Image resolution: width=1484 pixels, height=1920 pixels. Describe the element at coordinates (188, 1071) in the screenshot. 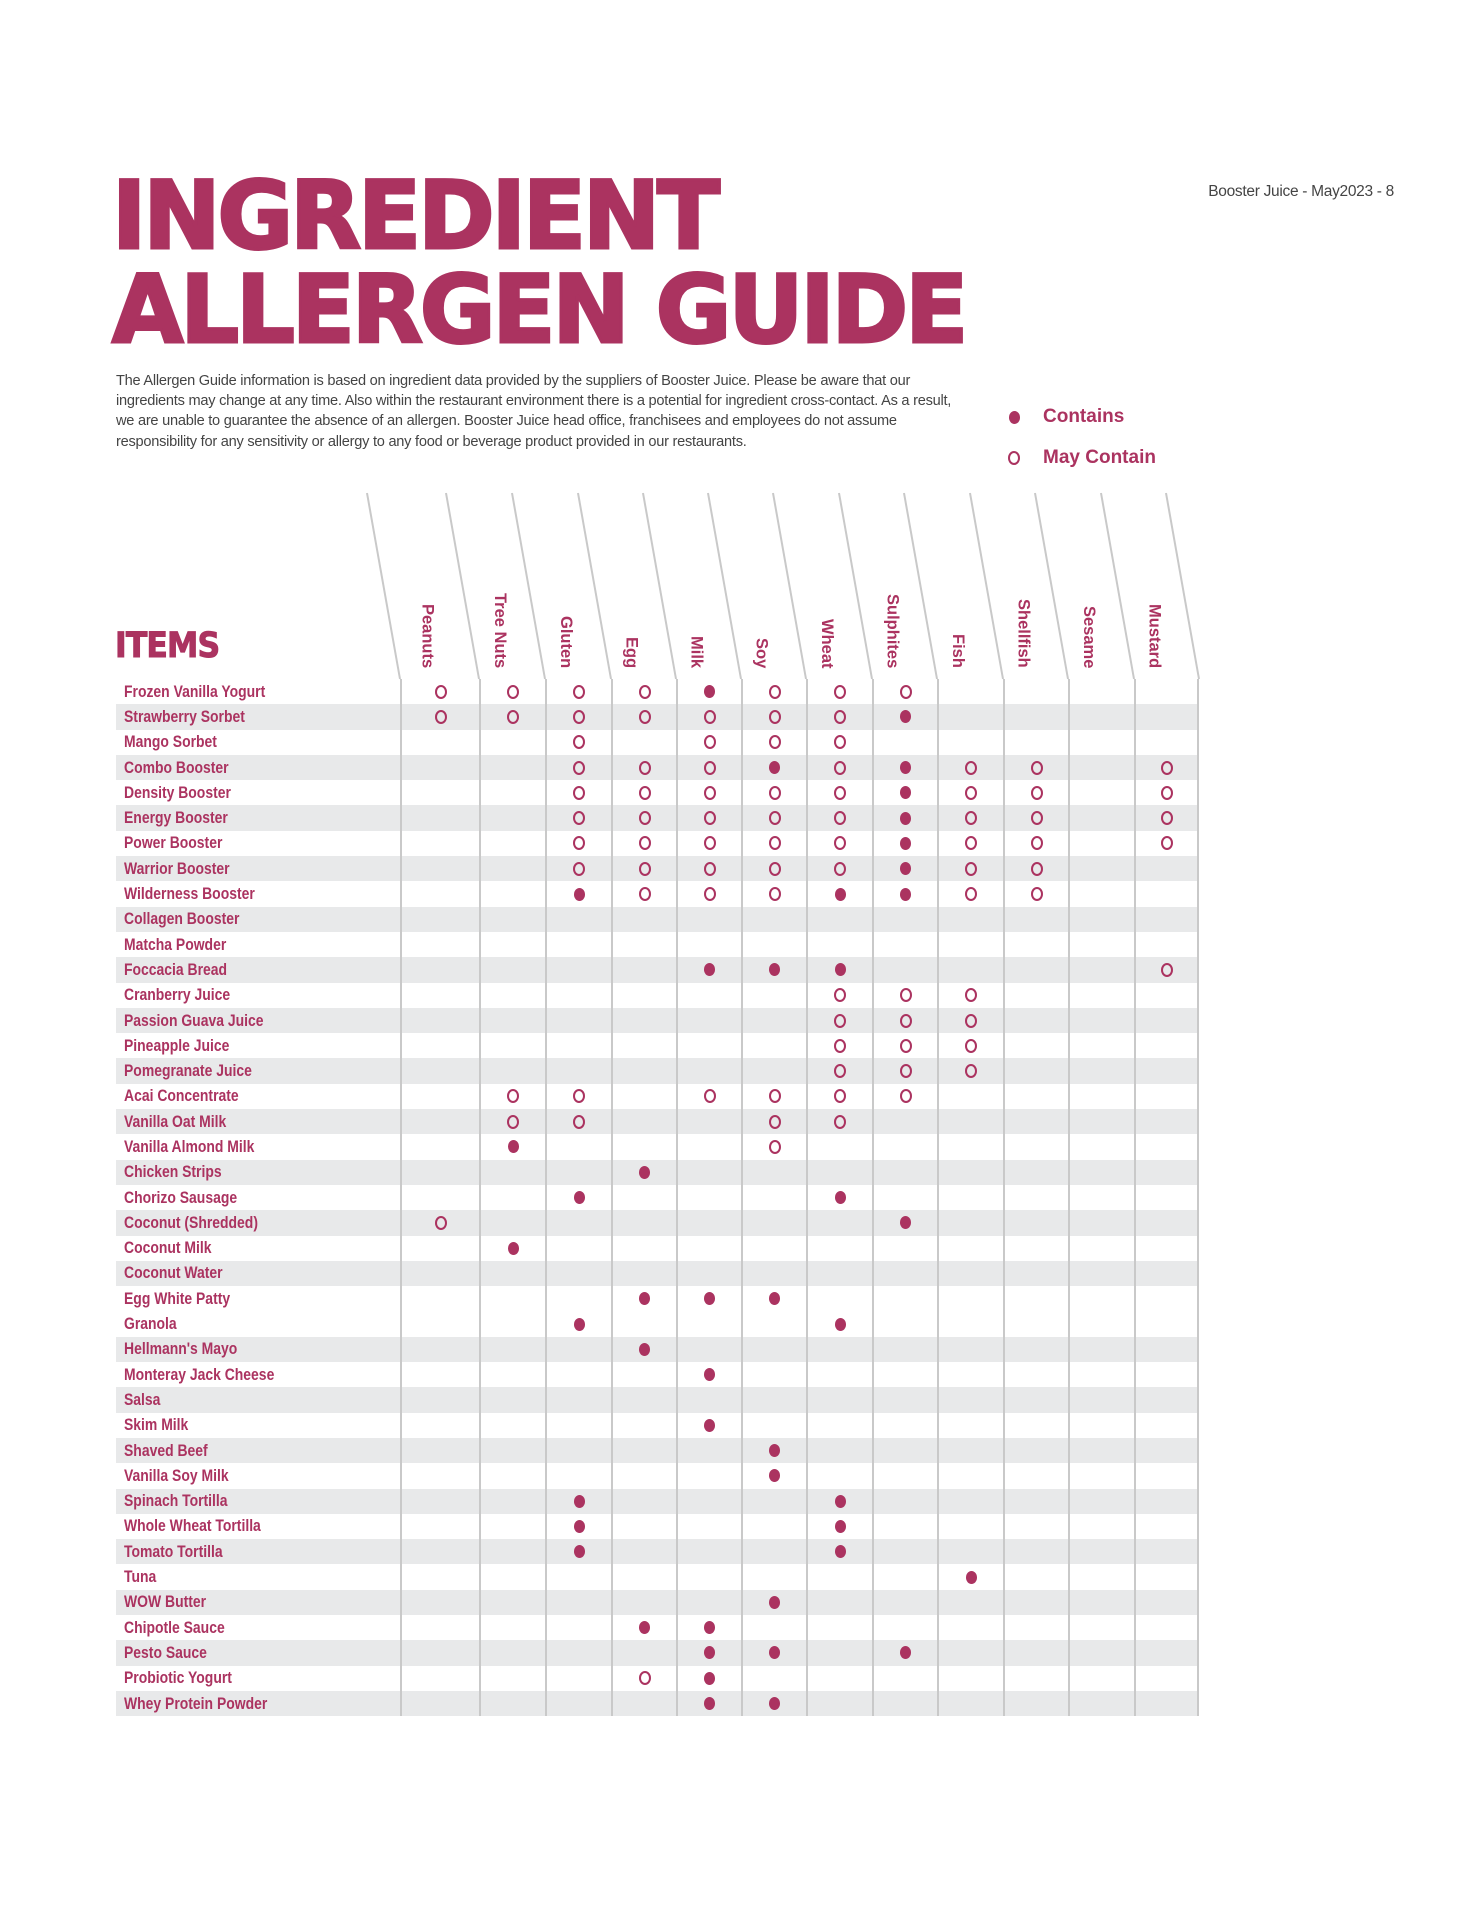

I see `item-name: Pomegranate Juice` at that location.